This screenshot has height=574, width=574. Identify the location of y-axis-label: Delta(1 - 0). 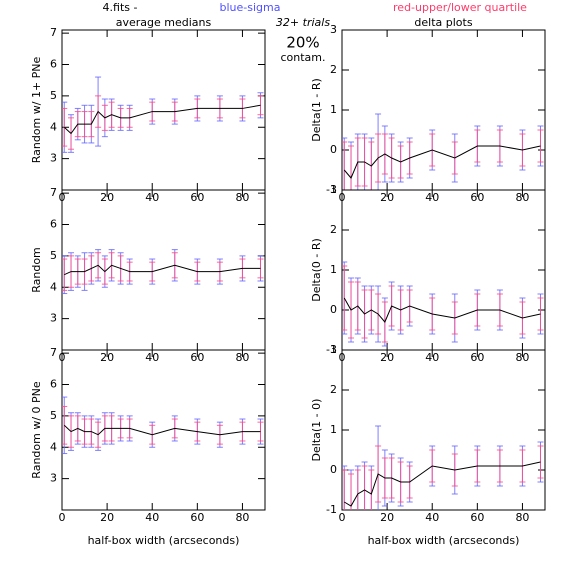
(316, 430).